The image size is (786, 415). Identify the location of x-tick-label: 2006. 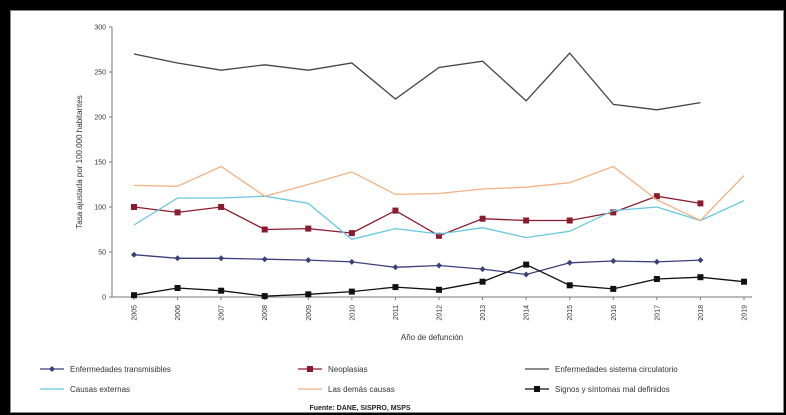
(178, 313).